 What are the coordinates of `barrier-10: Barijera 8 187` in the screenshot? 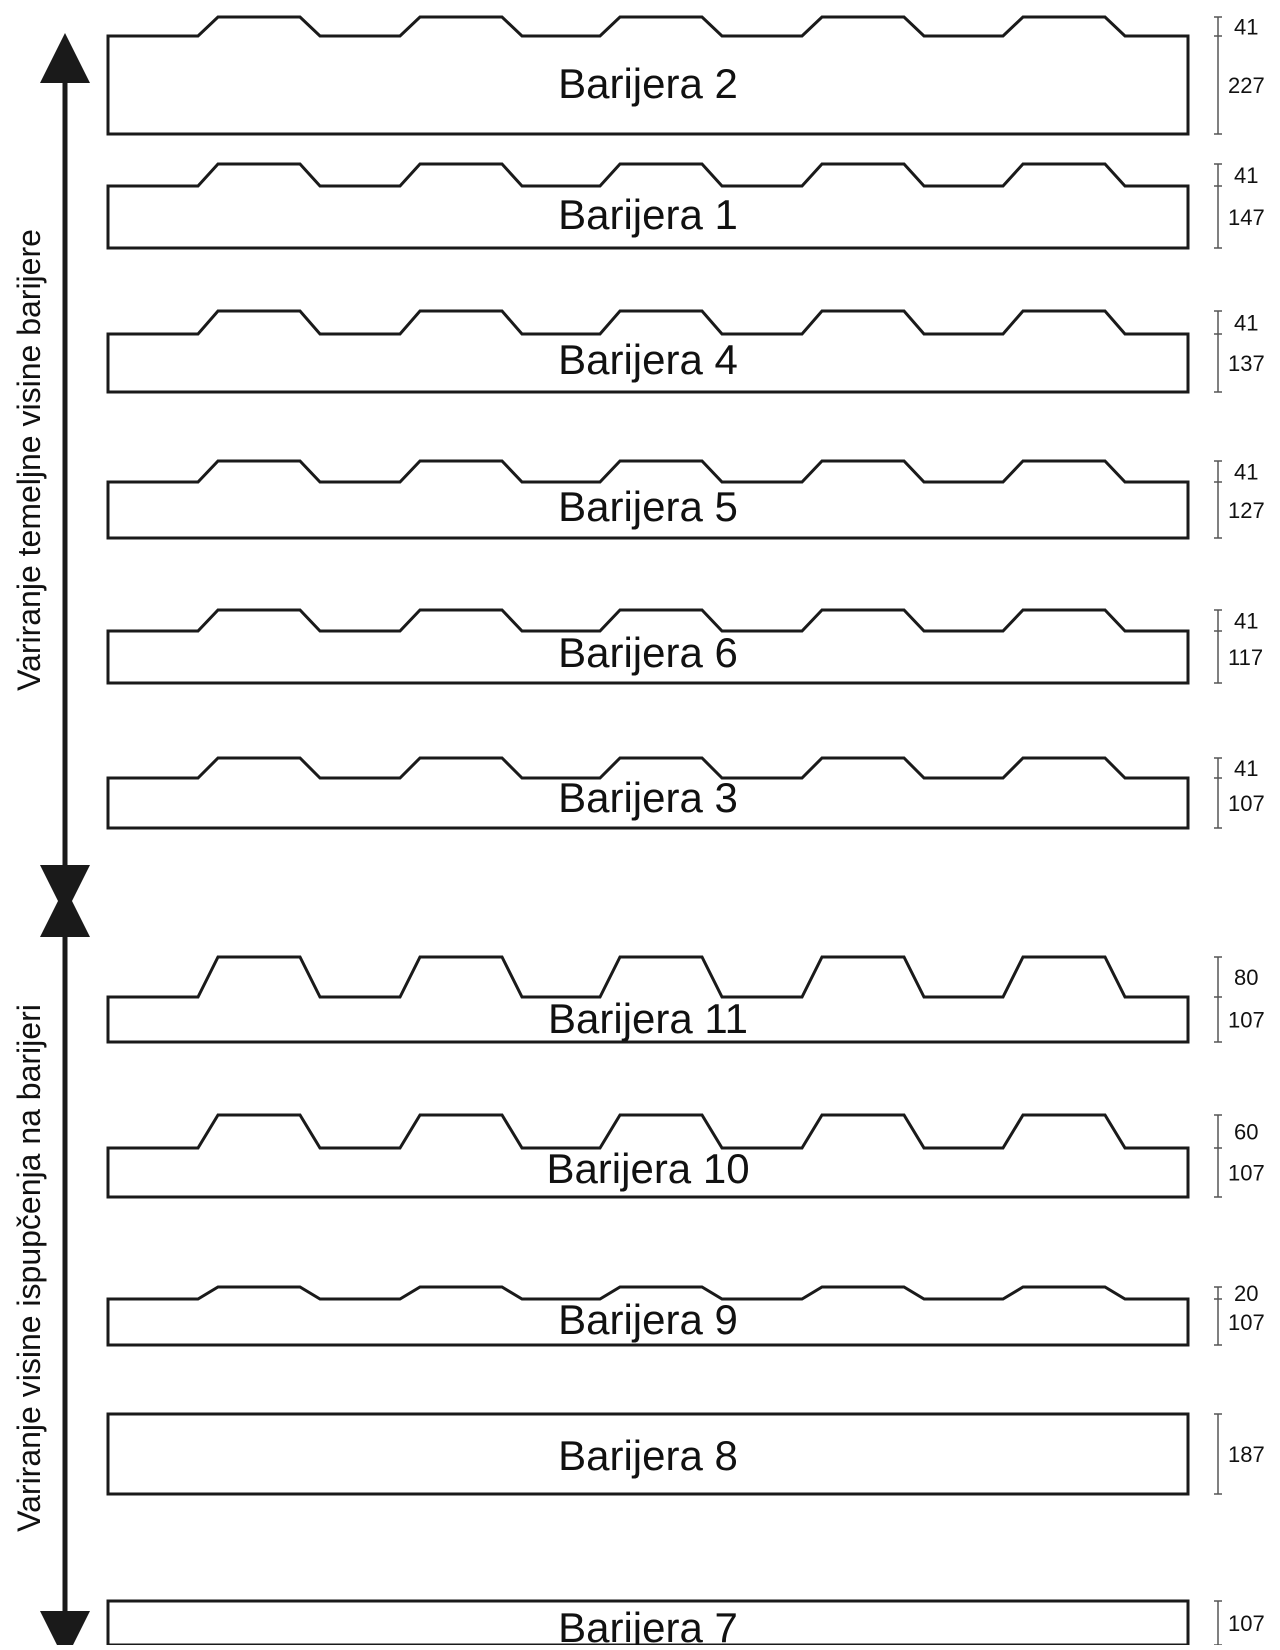 It's located at (685, 1454).